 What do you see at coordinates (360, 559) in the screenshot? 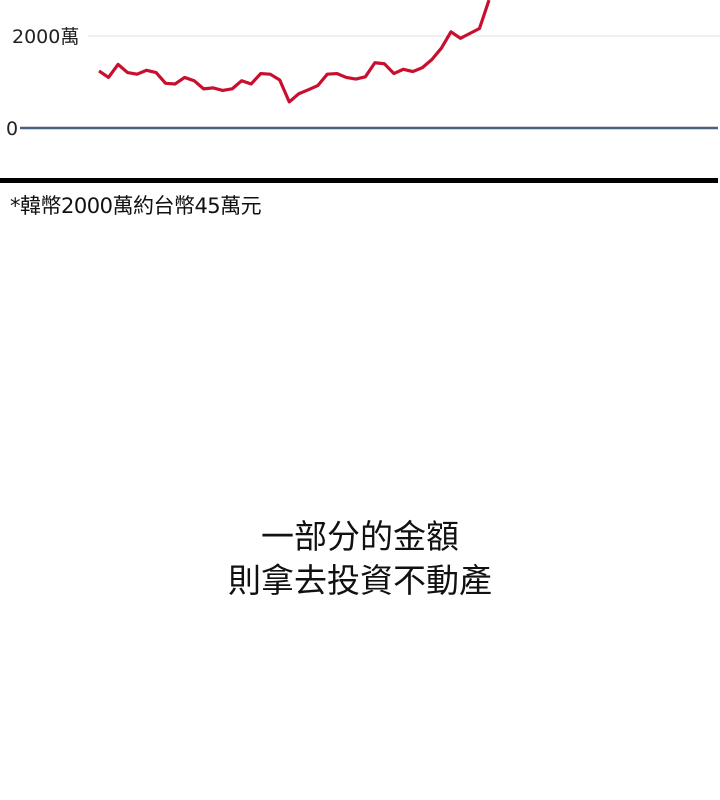
I see `caption: 一部分的金額 則拿去投資不動產` at bounding box center [360, 559].